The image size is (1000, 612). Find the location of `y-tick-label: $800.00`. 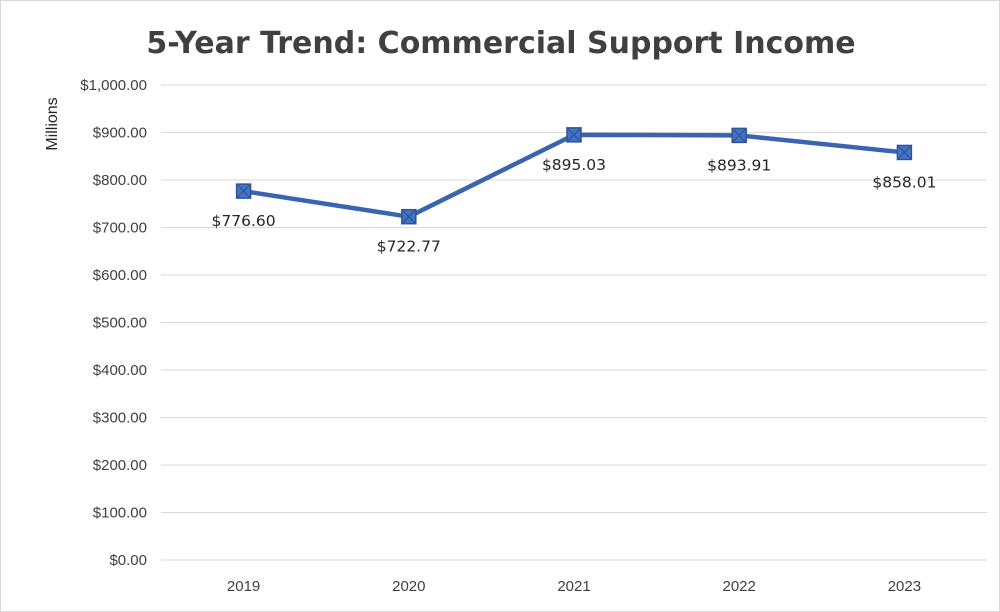

y-tick-label: $800.00 is located at coordinates (120, 180).